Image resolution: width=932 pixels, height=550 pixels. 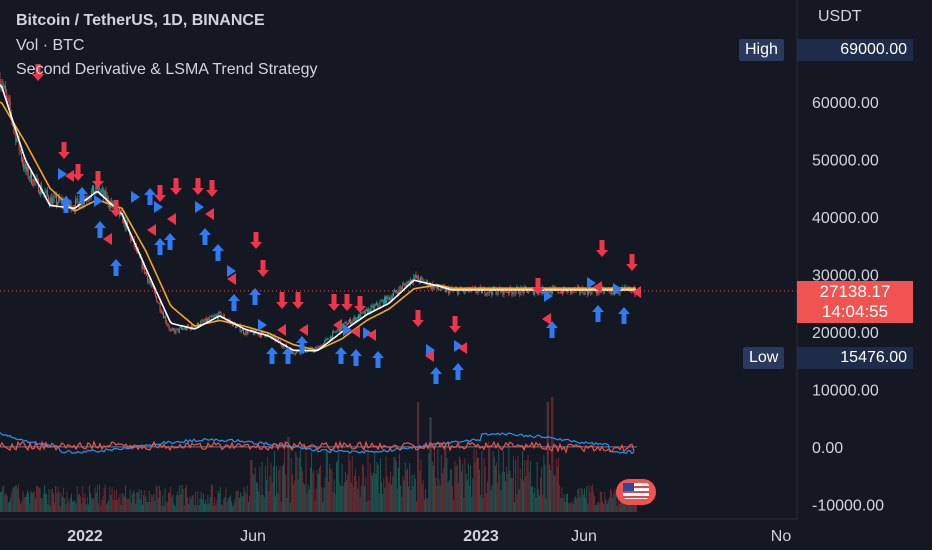 What do you see at coordinates (50, 45) in the screenshot?
I see `volume-legend: Vol · BTC` at bounding box center [50, 45].